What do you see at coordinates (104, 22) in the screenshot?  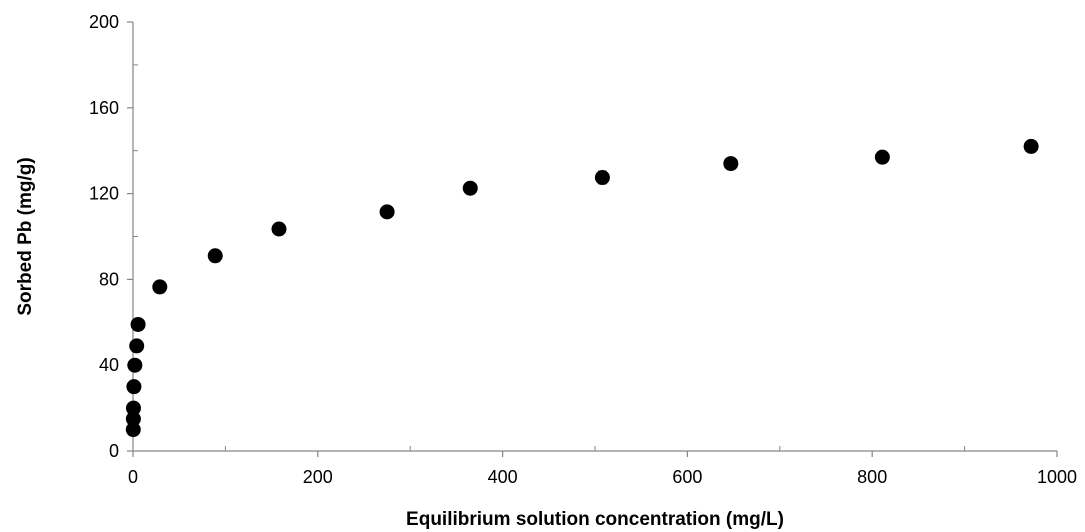 I see `y-tick-label: 200` at bounding box center [104, 22].